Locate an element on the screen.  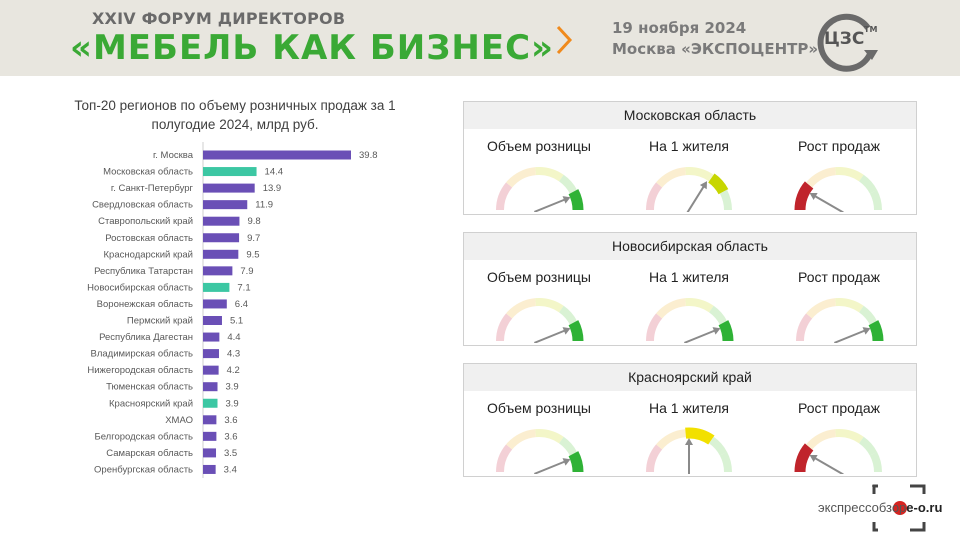
data-label: 3.4 is located at coordinates (230, 469).